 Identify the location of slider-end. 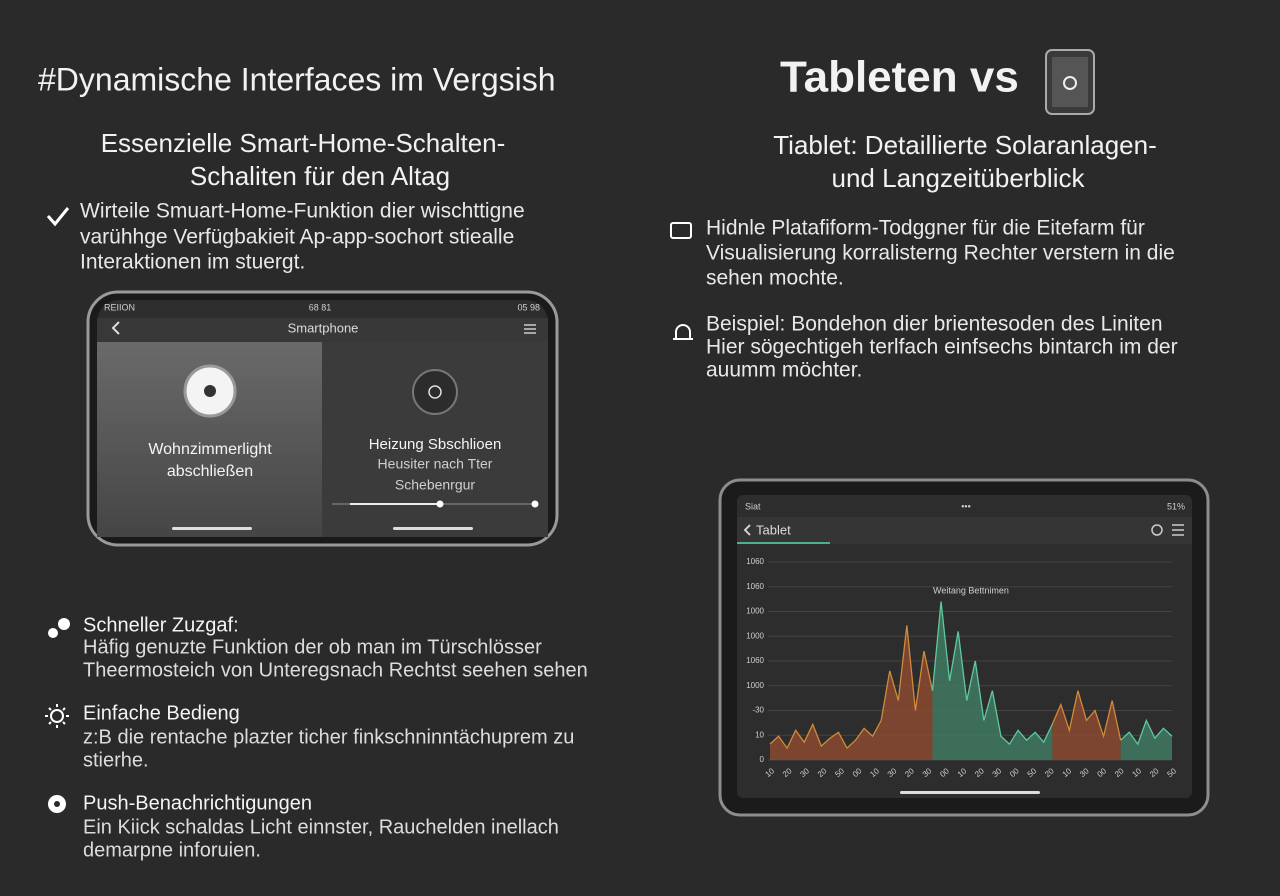
(535, 504).